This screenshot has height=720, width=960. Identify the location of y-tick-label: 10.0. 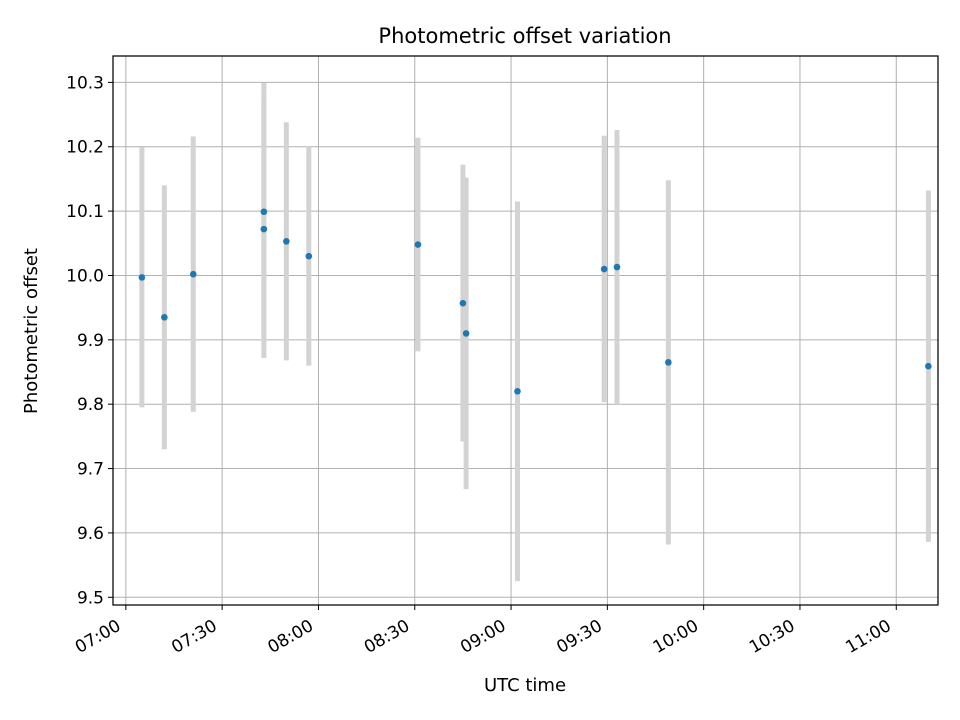
(85, 276).